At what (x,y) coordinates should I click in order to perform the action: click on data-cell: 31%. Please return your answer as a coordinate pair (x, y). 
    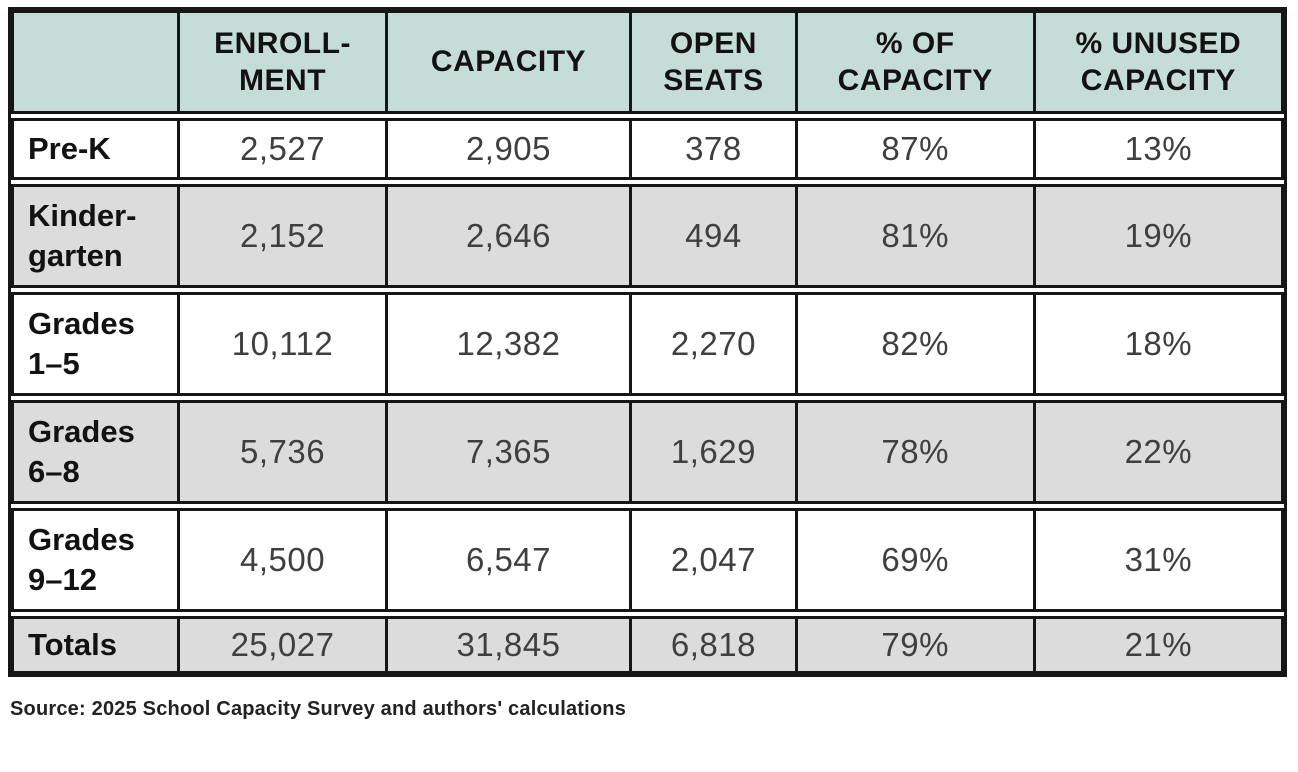
    Looking at the image, I should click on (1159, 560).